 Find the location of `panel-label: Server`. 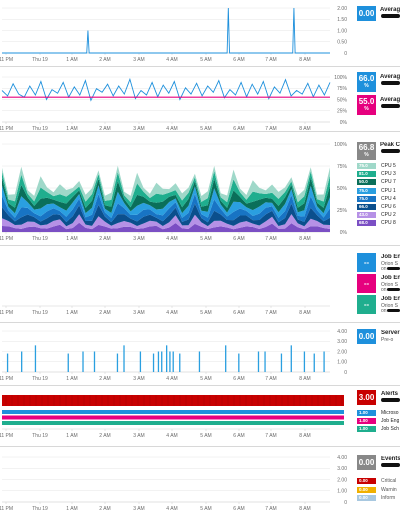

panel-label: Server is located at coordinates (390, 333).